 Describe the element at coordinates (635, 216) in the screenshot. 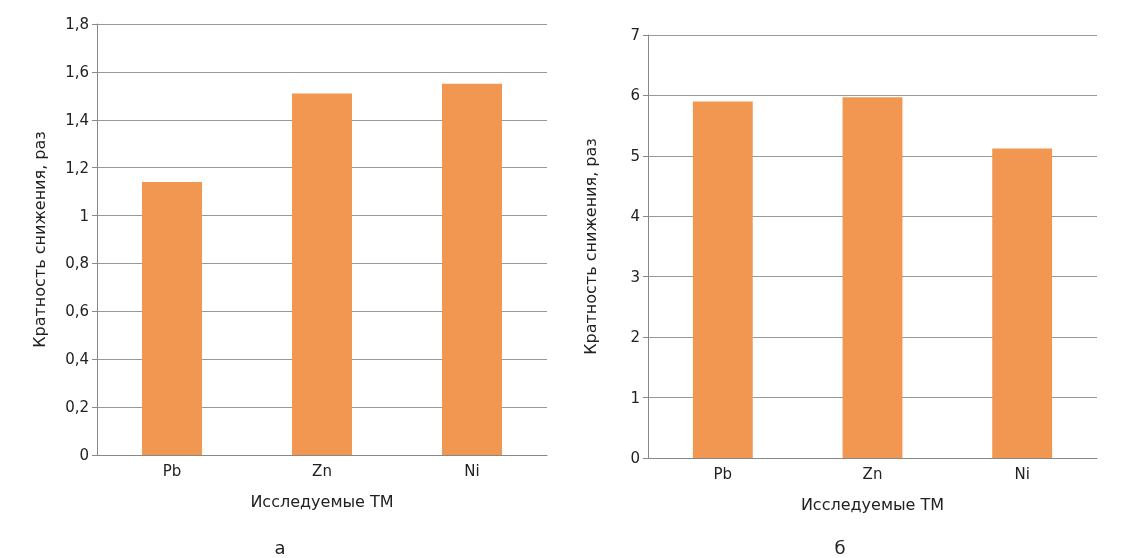

I see `y-tick-label: 4` at that location.